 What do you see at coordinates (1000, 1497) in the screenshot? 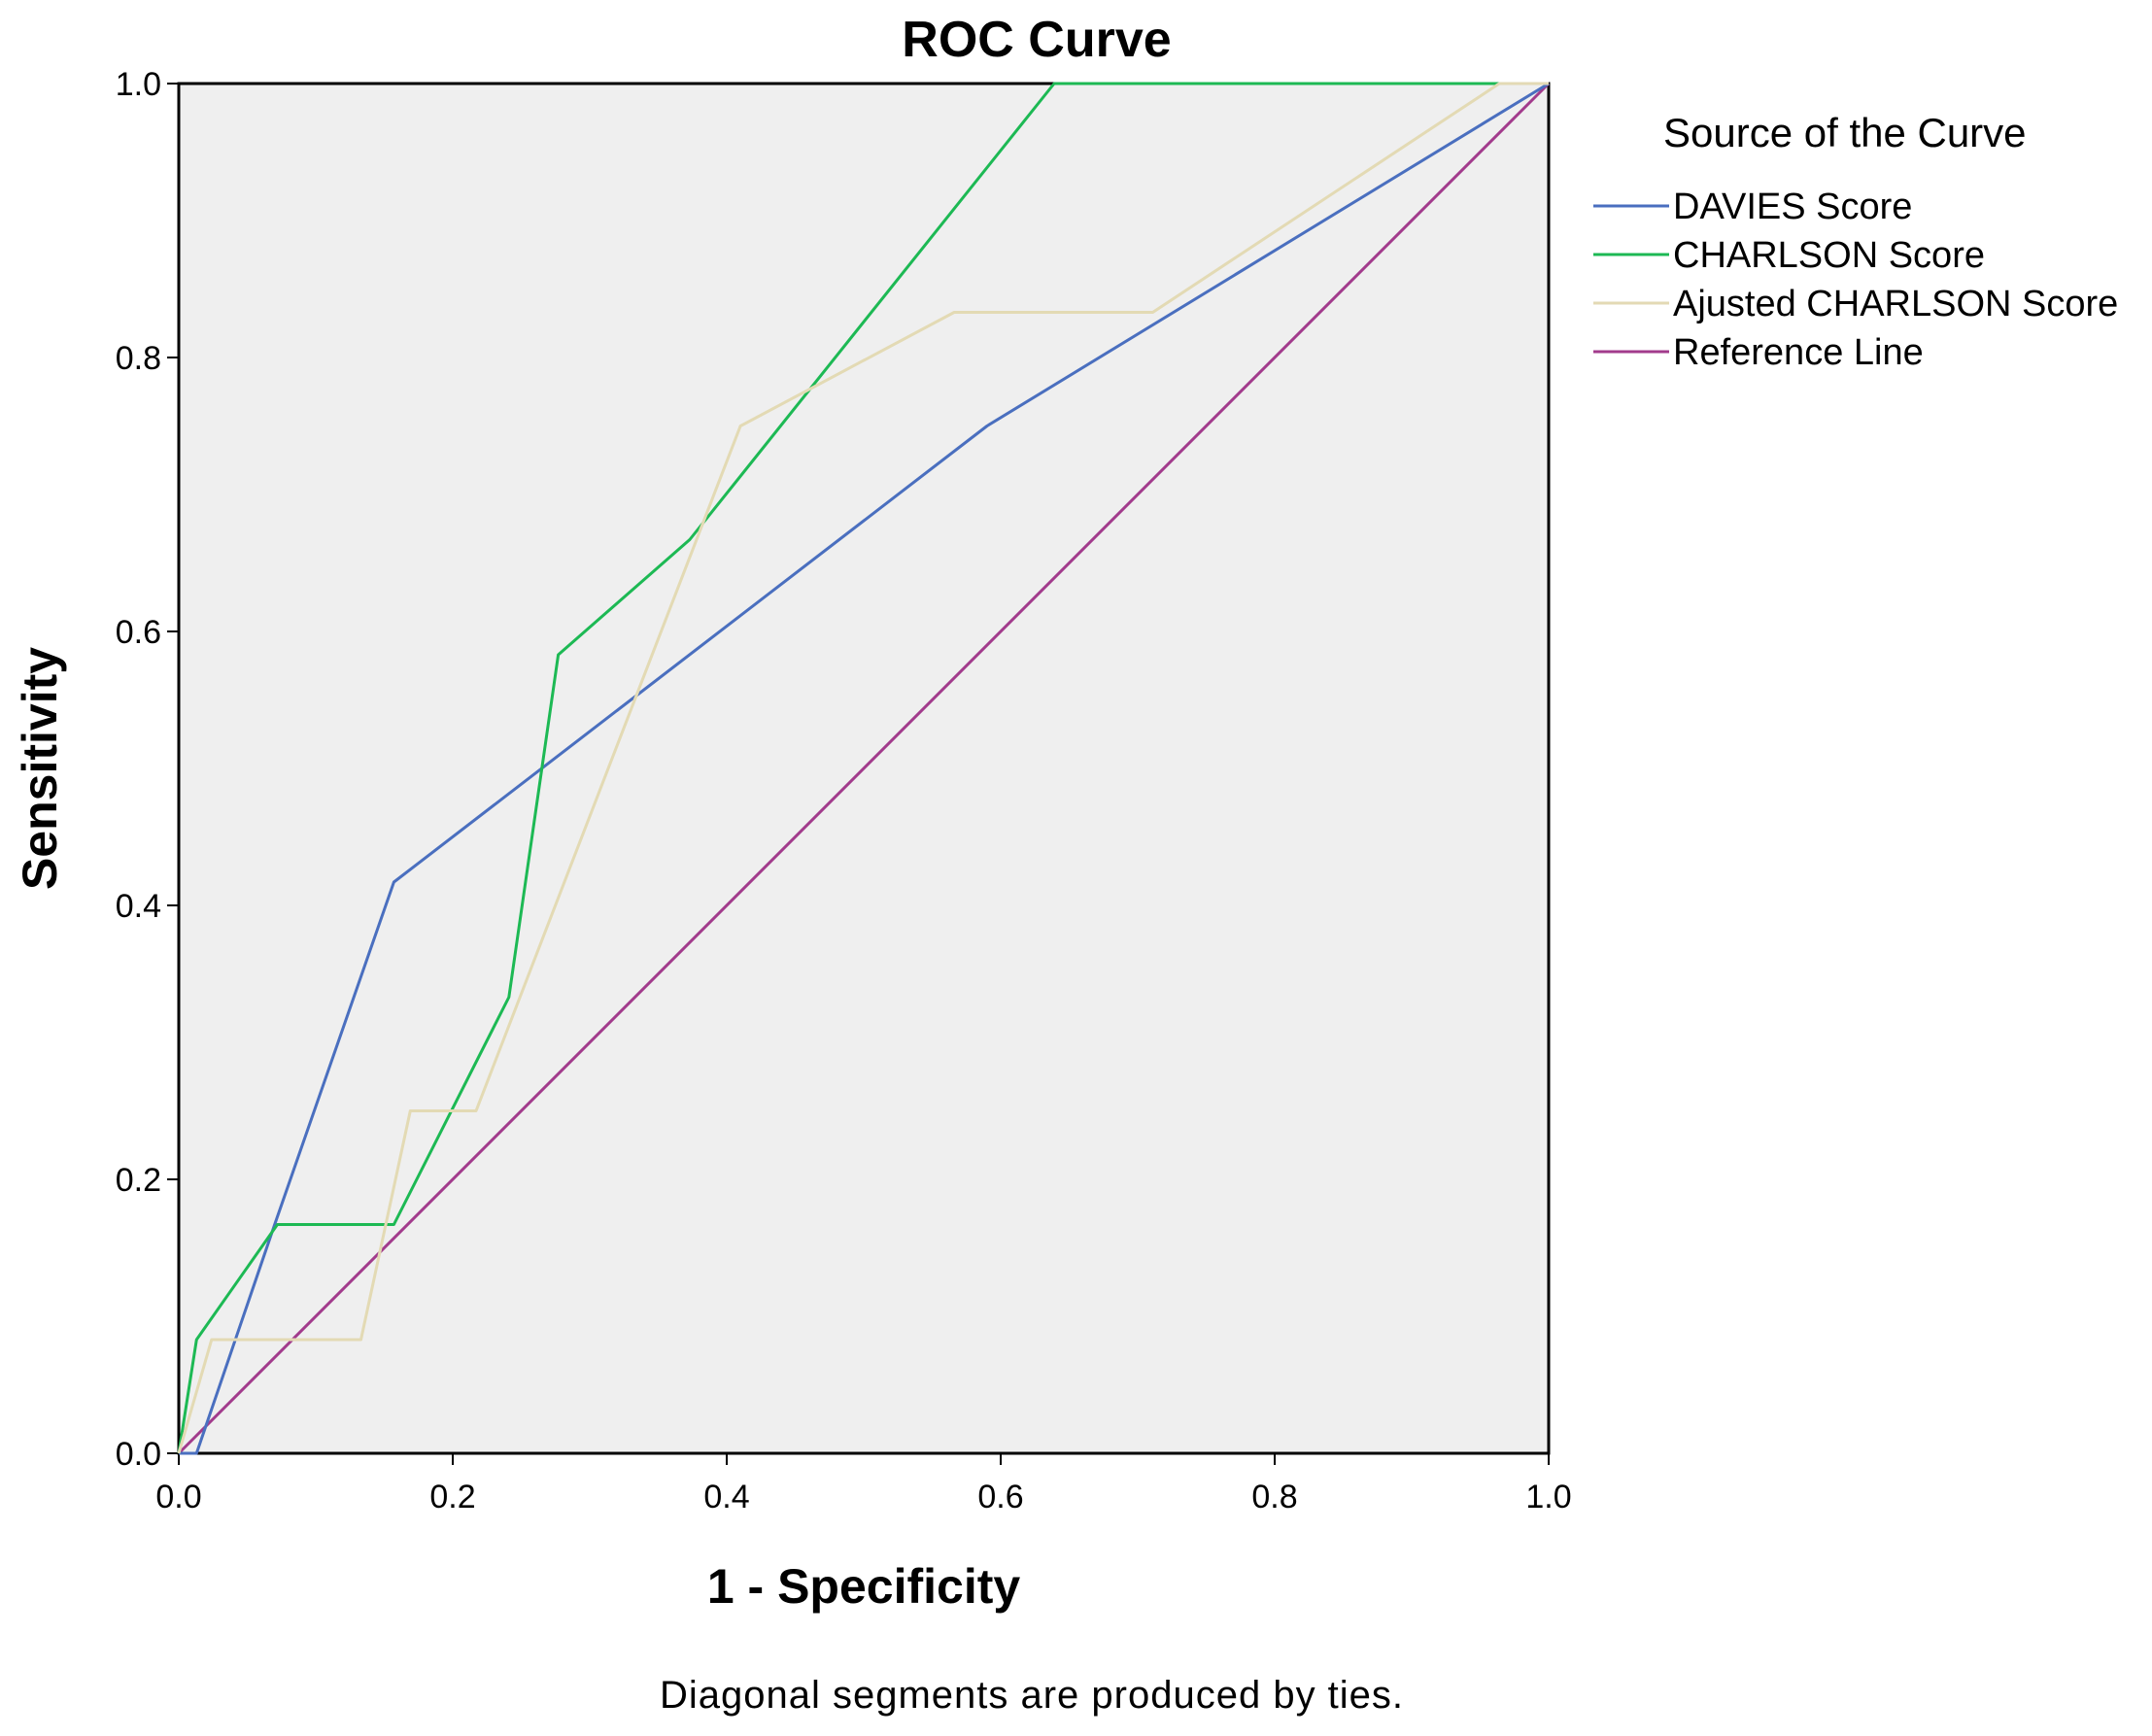
I see `x-tick-label: 0.6` at bounding box center [1000, 1497].